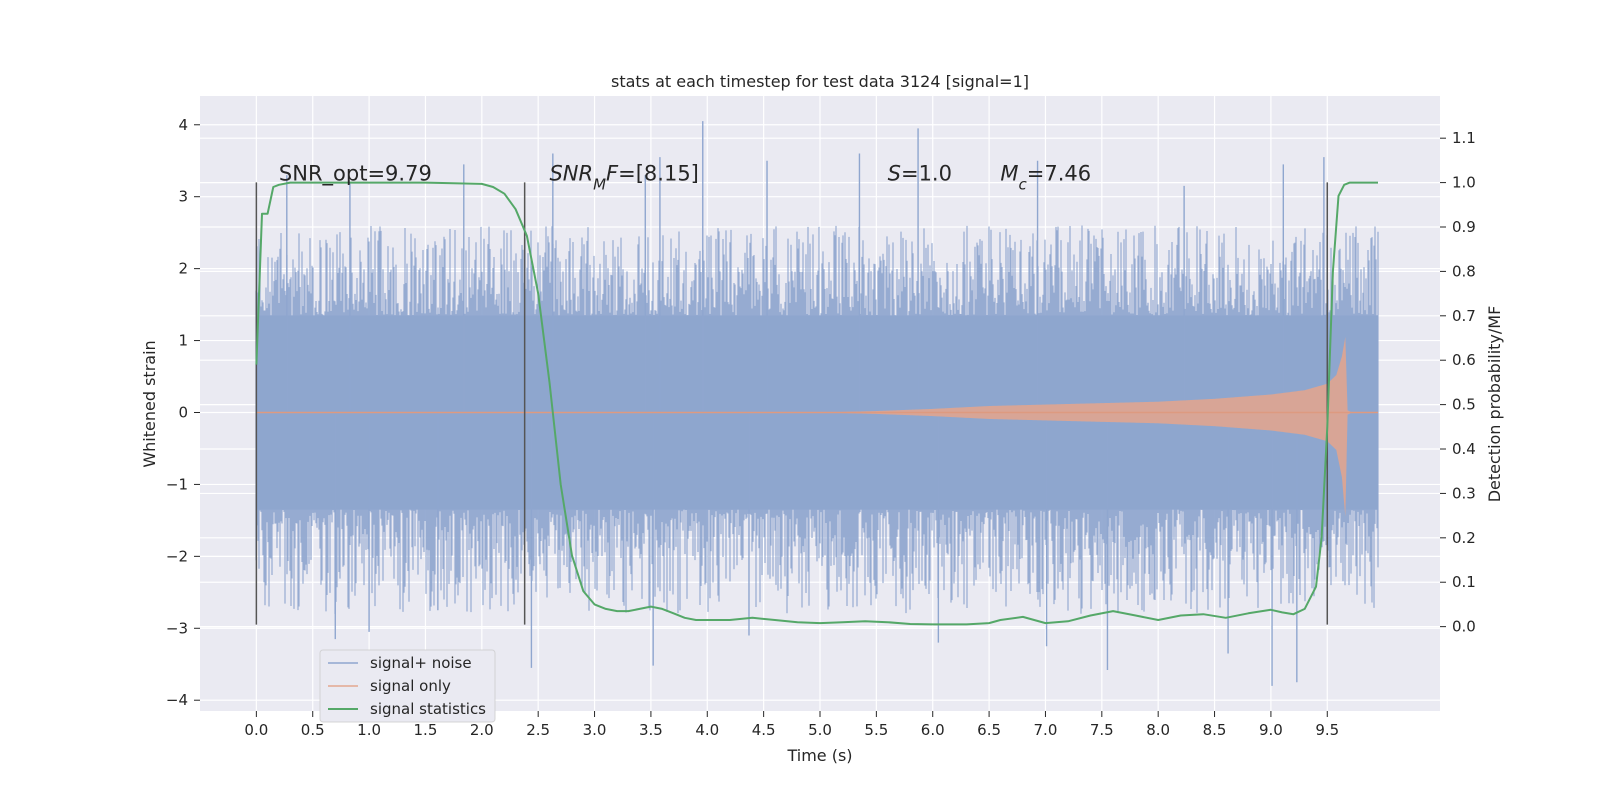  I want to click on y-tick-label: −2, so click(177, 556).